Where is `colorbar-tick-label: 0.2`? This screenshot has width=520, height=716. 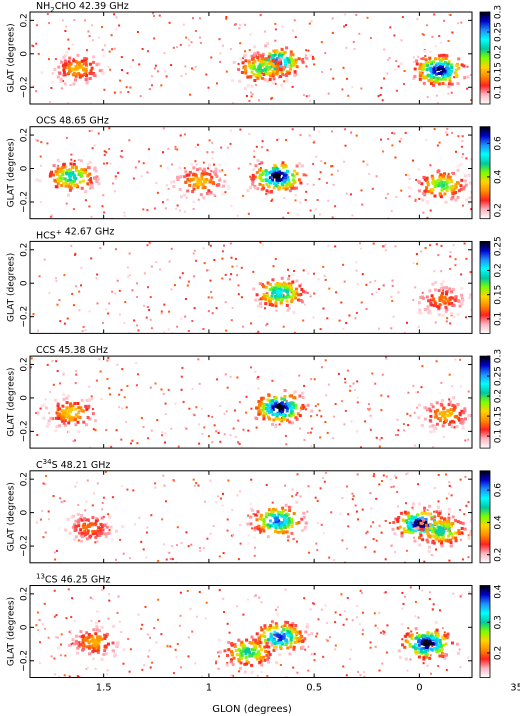
colorbar-tick-label: 0.2 is located at coordinates (499, 52).